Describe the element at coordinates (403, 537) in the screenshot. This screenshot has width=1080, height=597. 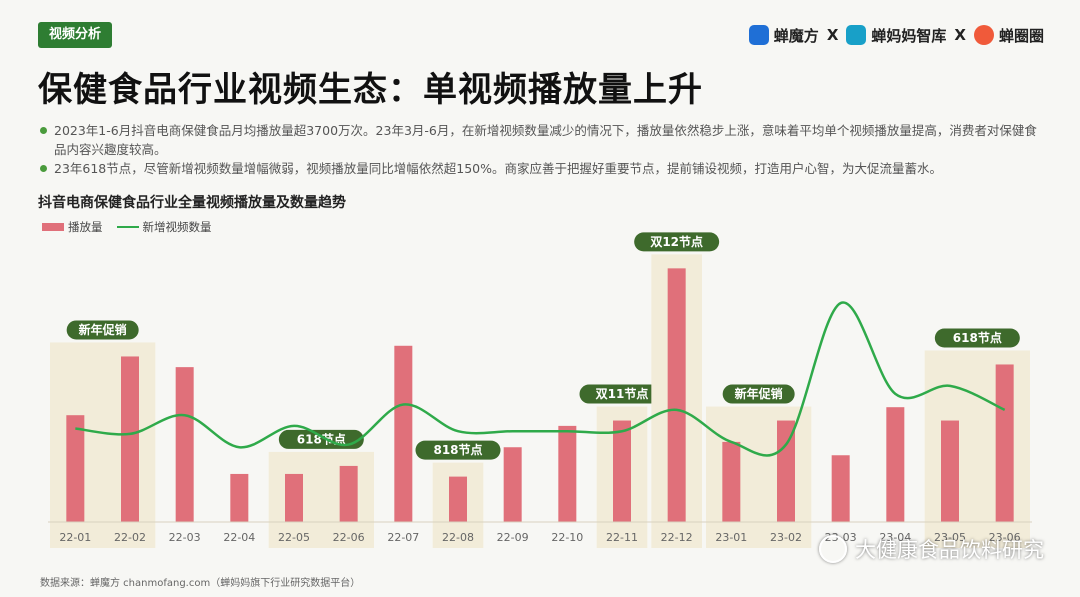
I see `x-tick-label: 22-07` at that location.